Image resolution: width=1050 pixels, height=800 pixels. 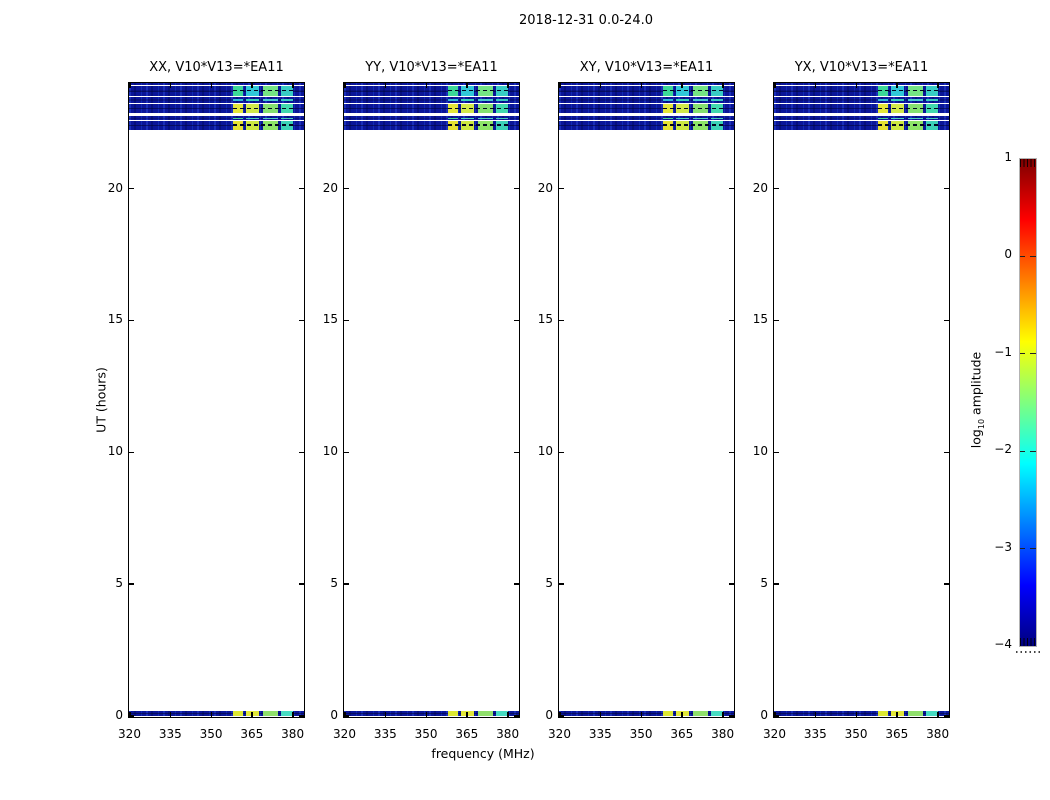 What do you see at coordinates (646, 67) in the screenshot?
I see `panel-title-2: XY, V10*V13=*EA11` at bounding box center [646, 67].